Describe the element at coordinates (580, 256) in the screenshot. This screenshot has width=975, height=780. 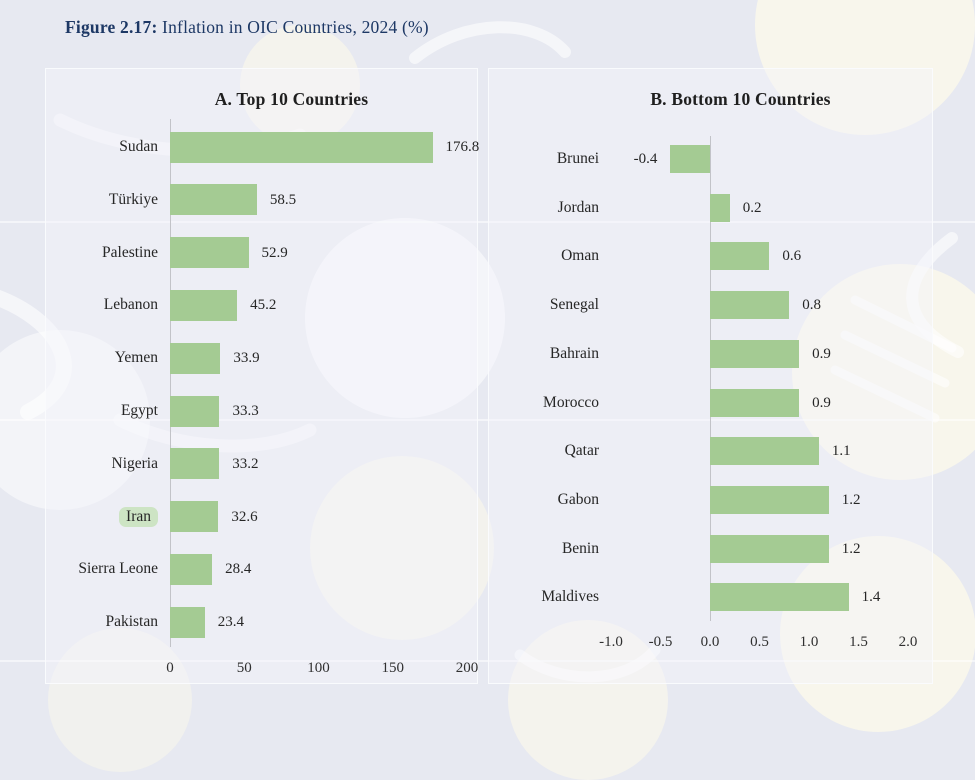
I see `category-label: Oman` at that location.